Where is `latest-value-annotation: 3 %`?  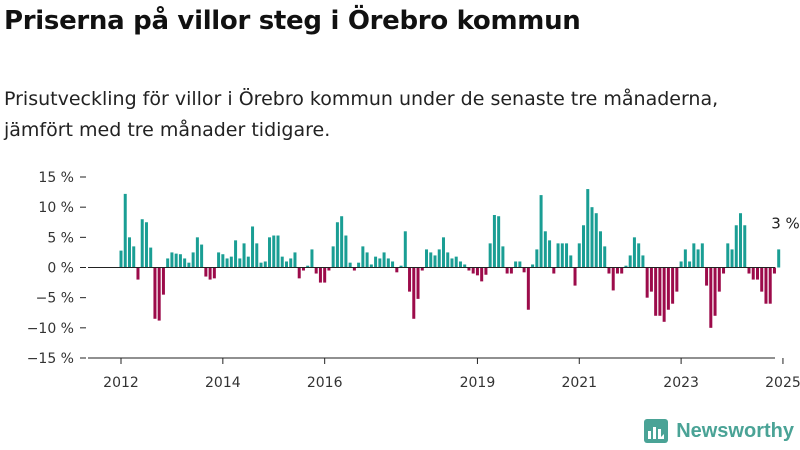
latest-value-annotation: 3 % is located at coordinates (785, 223).